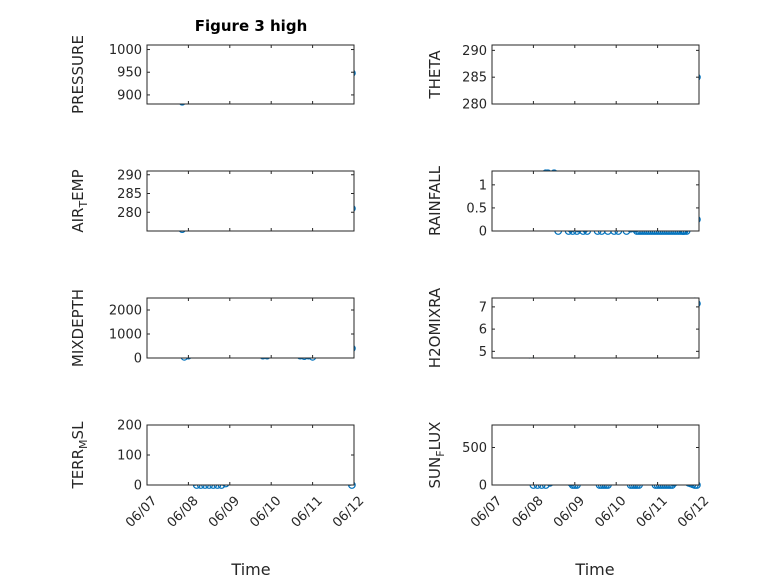 Image resolution: width=778 pixels, height=583 pixels. I want to click on subplot-rainfall: 0 0.5 1 RAINFALL, so click(563, 202).